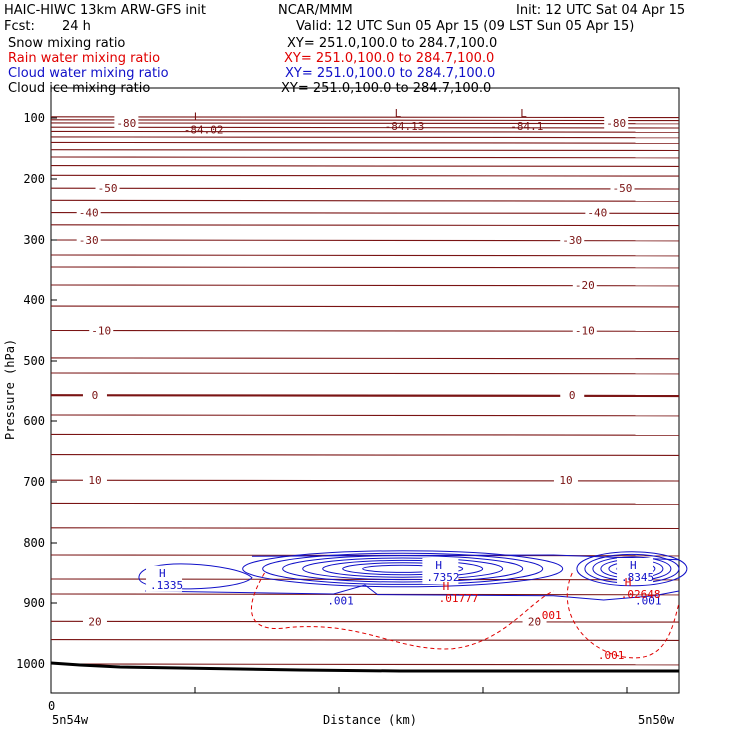 Image resolution: width=740 pixels, height=740 pixels. Describe the element at coordinates (315, 10) in the screenshot. I see `org-title: NCAR/MMM` at that location.